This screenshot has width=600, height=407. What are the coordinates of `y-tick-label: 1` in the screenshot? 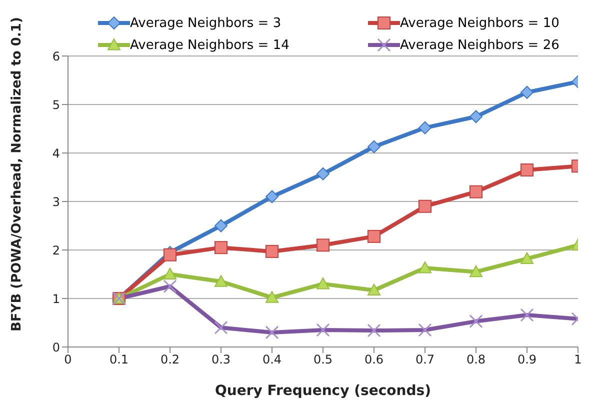 It's located at (56, 299).